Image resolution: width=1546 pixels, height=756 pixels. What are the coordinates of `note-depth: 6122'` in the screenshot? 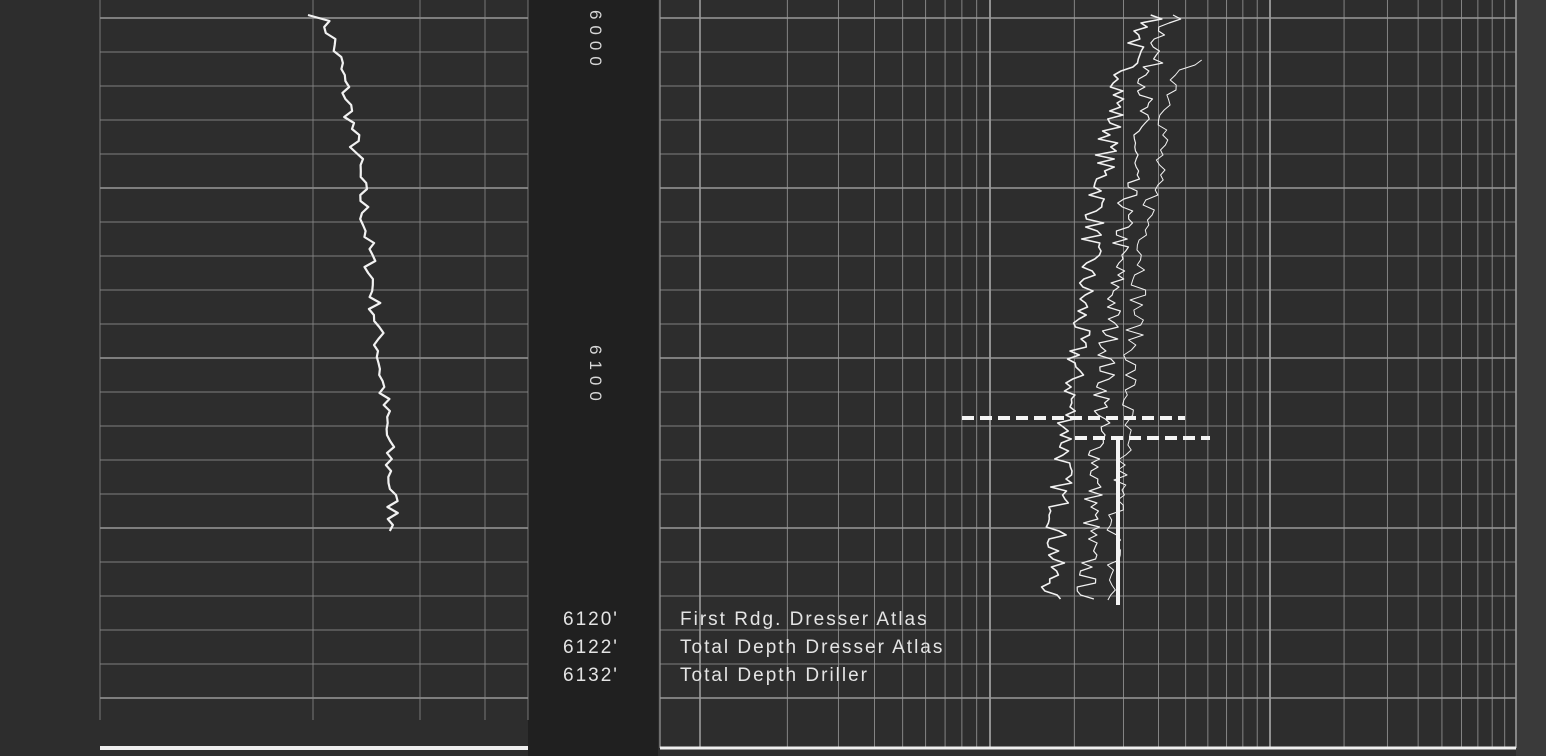 It's located at (591, 647).